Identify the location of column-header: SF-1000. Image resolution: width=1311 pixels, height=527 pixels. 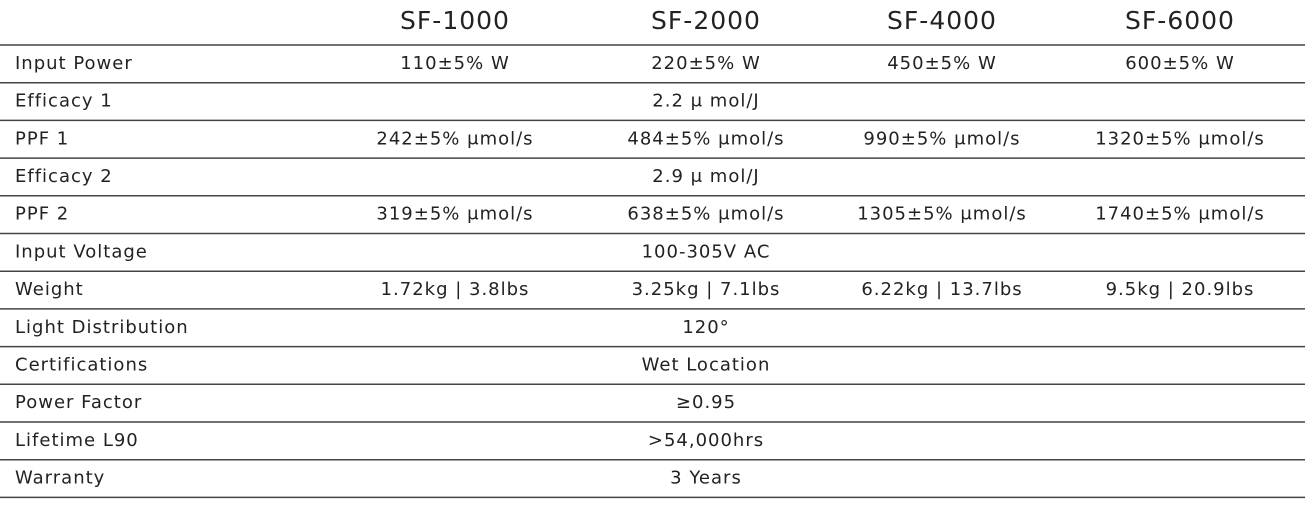
(455, 20).